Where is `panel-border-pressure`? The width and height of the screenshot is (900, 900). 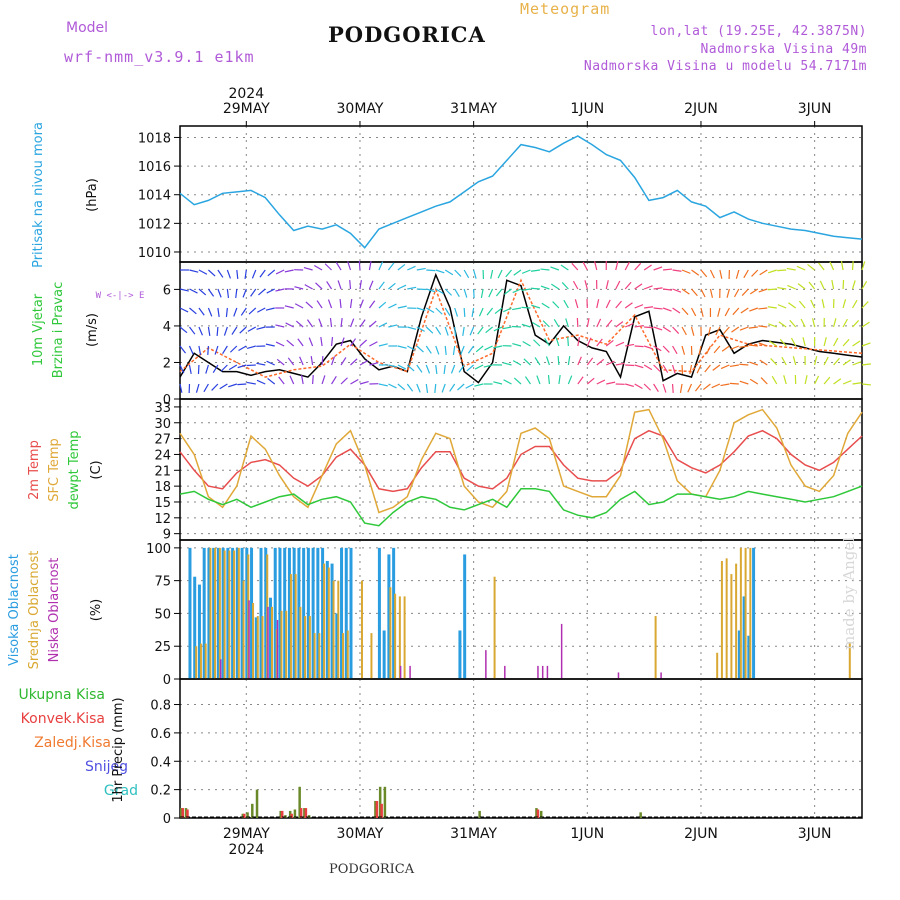
panel-border-pressure is located at coordinates (521, 194).